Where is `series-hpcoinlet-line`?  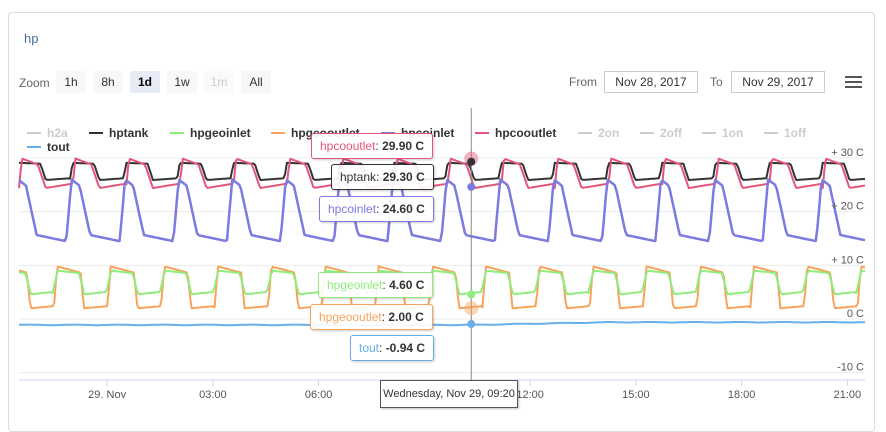 series-hpcoinlet-line is located at coordinates (442, 210).